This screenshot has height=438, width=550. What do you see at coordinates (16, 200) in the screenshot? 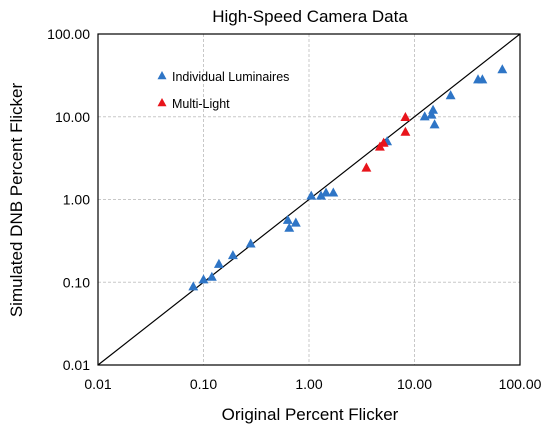
I see `y-axis-label: Simulated DNB Percent Flicker` at bounding box center [16, 200].